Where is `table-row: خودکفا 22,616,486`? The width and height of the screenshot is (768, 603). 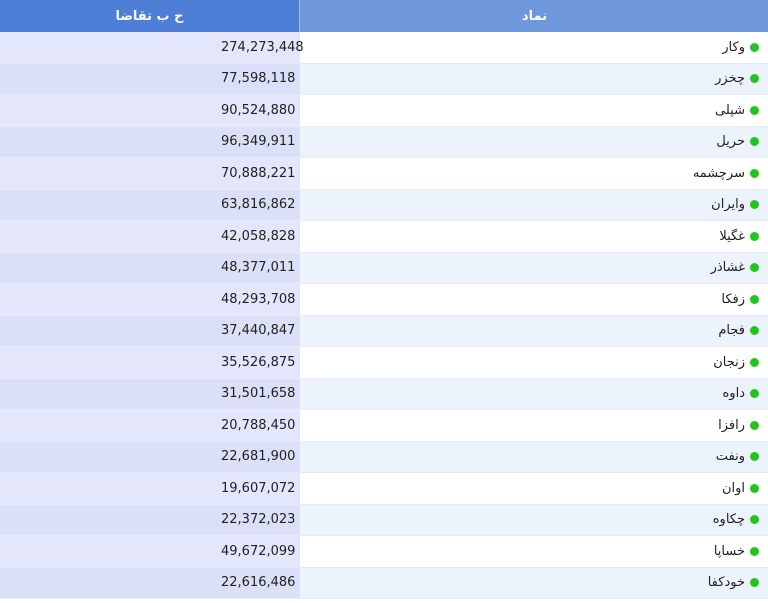 table-row: خودکفا 22,616,486 is located at coordinates (384, 583).